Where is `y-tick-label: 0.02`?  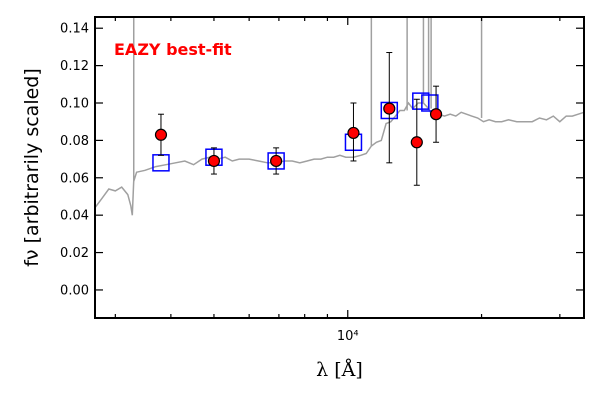
y-tick-label: 0.02 is located at coordinates (74, 253).